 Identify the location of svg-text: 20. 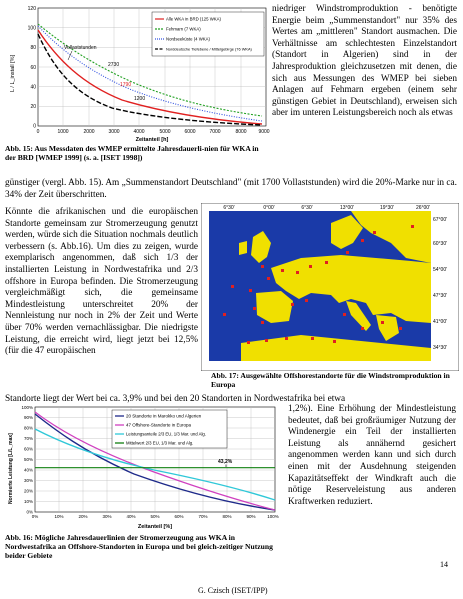
(33, 107).